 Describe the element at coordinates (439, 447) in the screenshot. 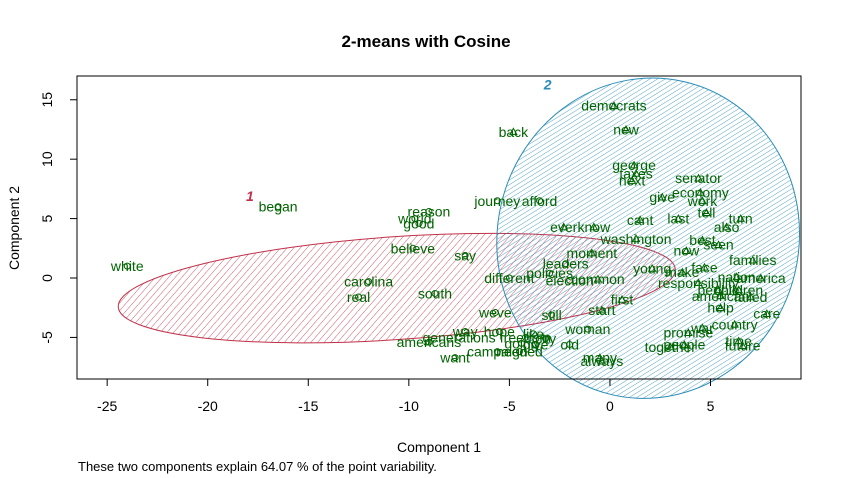

I see `x-axis-label: Component 1` at that location.